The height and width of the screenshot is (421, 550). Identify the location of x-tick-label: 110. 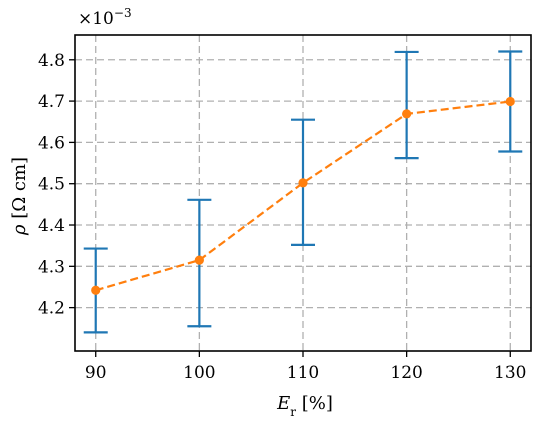
(303, 373).